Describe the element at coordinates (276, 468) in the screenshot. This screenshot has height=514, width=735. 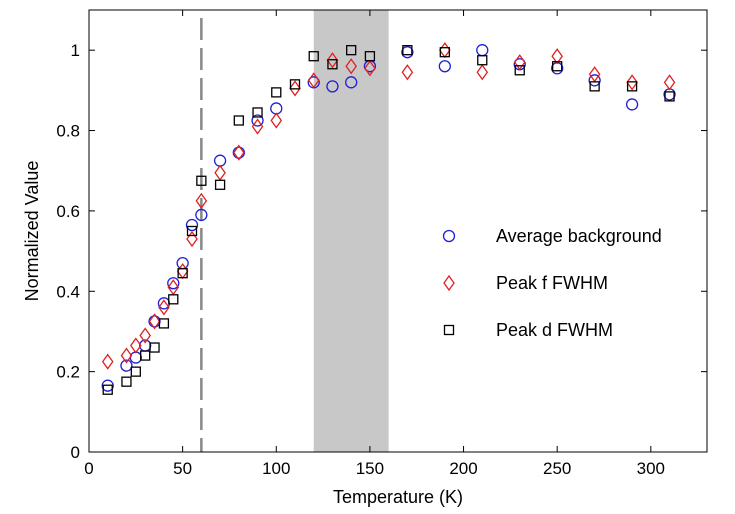
I see `x-tick-label: 100` at that location.